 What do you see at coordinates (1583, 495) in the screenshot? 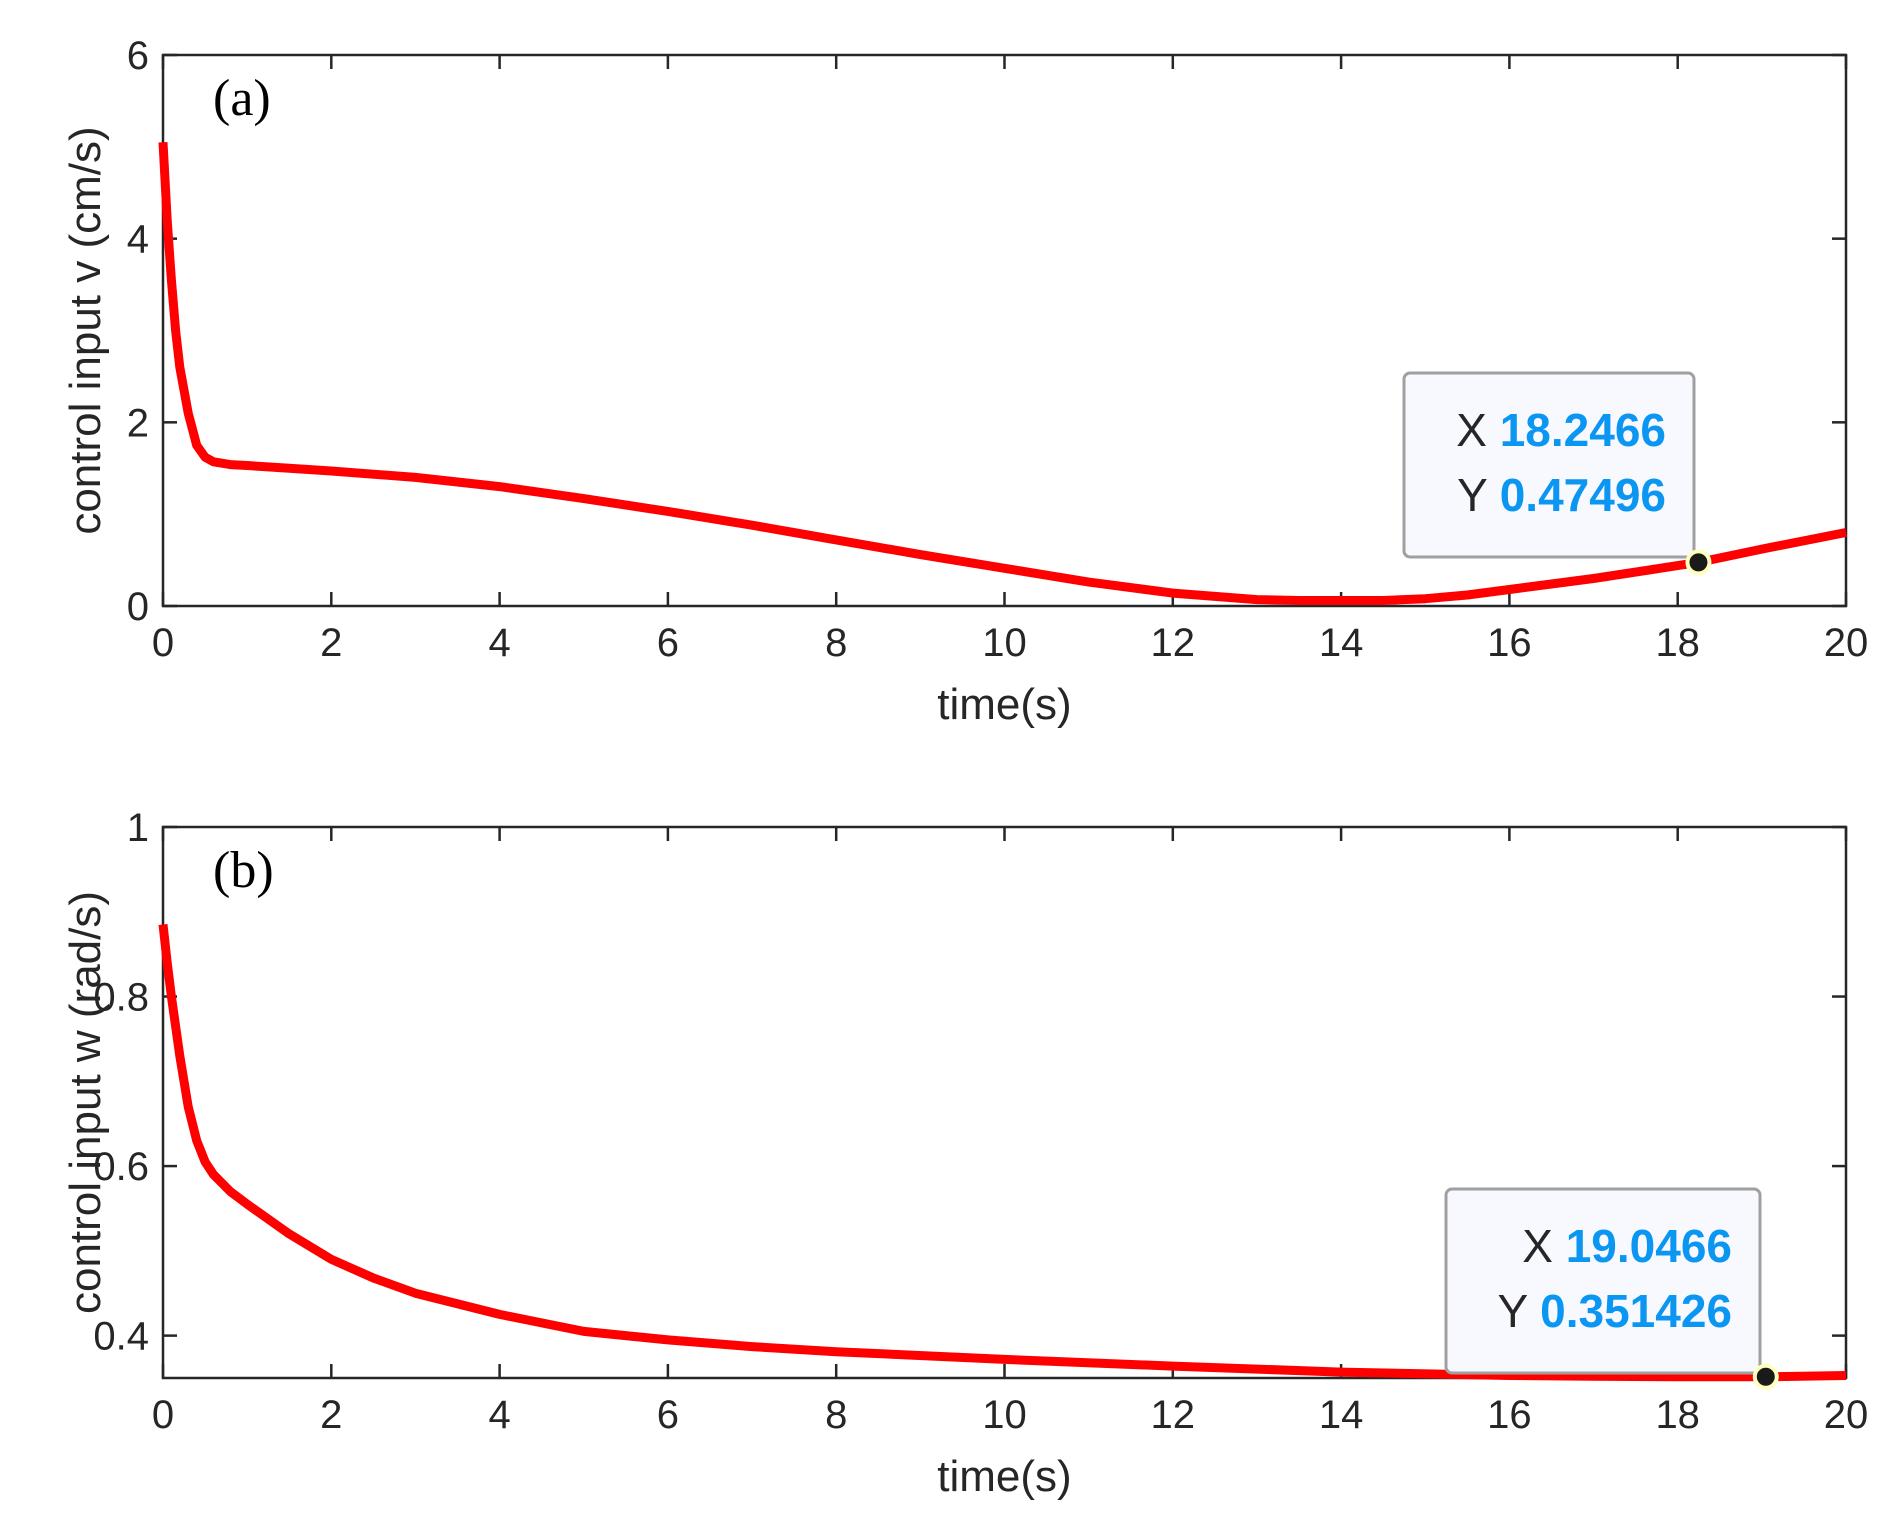
I see `datatip-value: 0.47496` at bounding box center [1583, 495].